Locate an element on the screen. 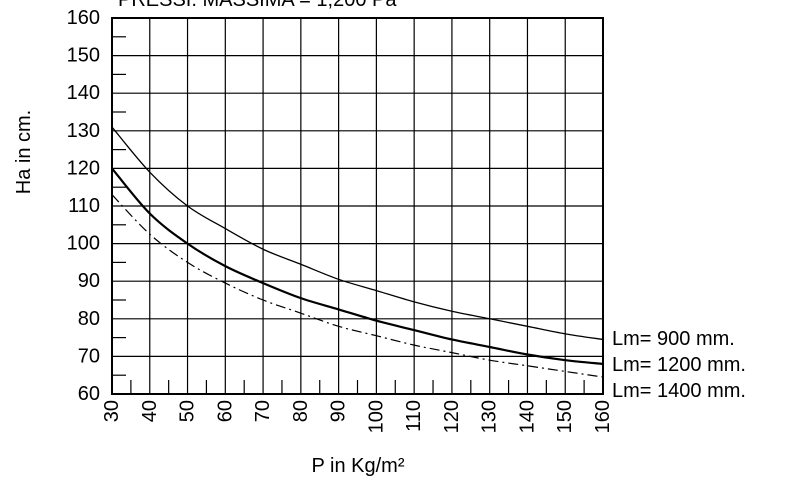  legend-entry-3: Lm= 1400 mm. is located at coordinates (679, 391).